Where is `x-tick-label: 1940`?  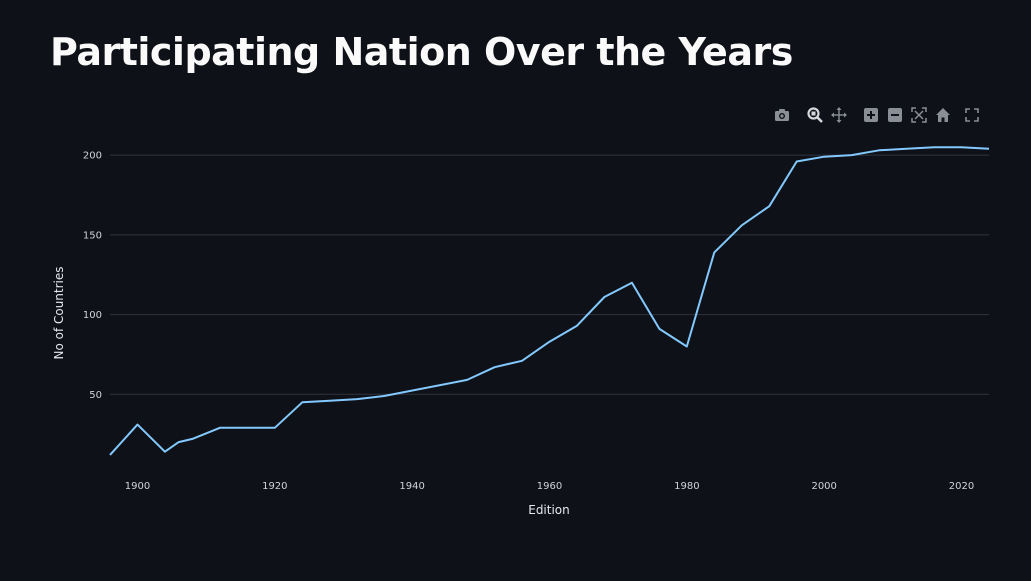
x-tick-label: 1940 is located at coordinates (411, 486).